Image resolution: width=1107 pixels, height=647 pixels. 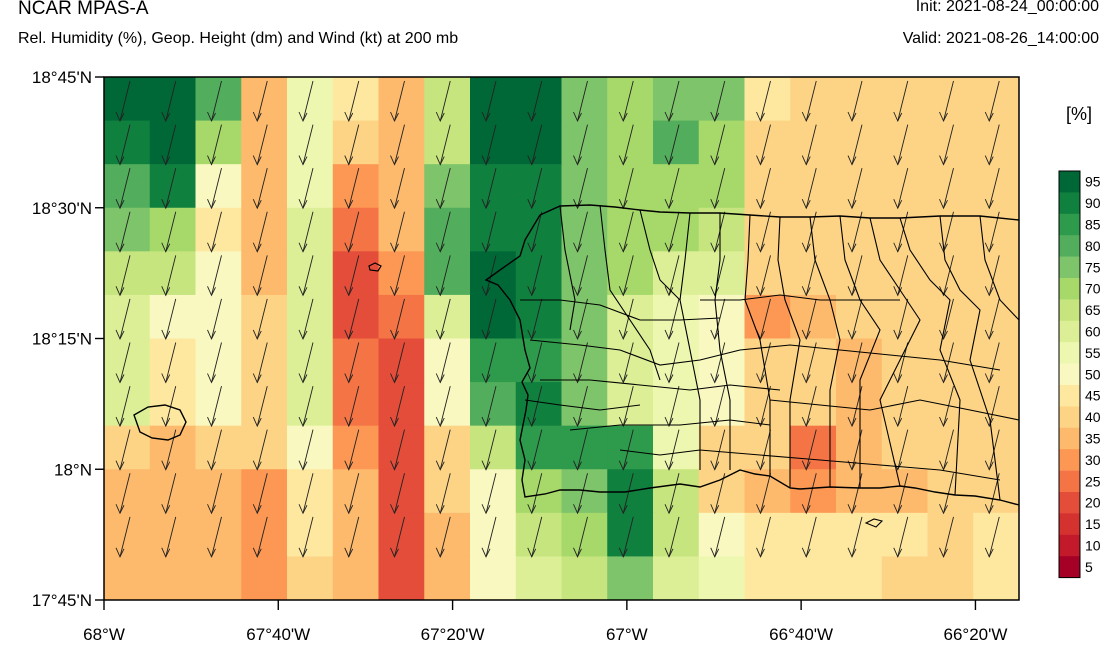 I want to click on colorbar: 95 90 85 80 75 70 65 60 55 50 45 40 35 30 25 20 15 10 5, so click(x=1079, y=374).